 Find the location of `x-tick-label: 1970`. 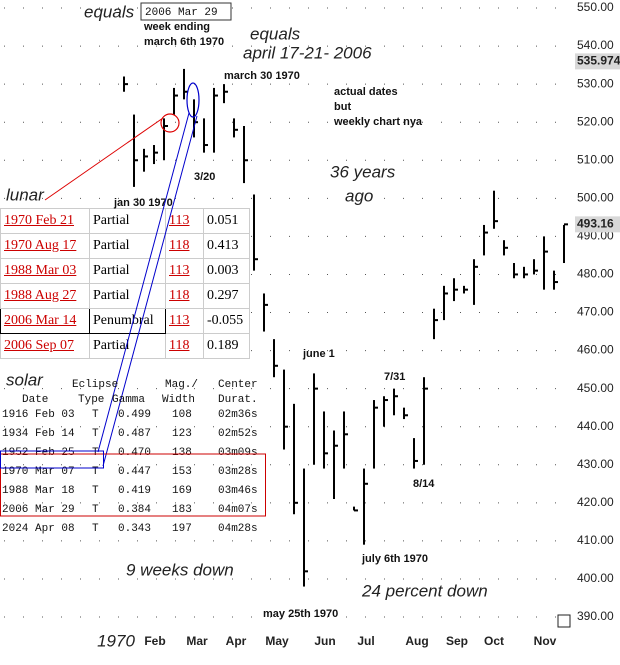

x-tick-label: 1970 is located at coordinates (116, 640).